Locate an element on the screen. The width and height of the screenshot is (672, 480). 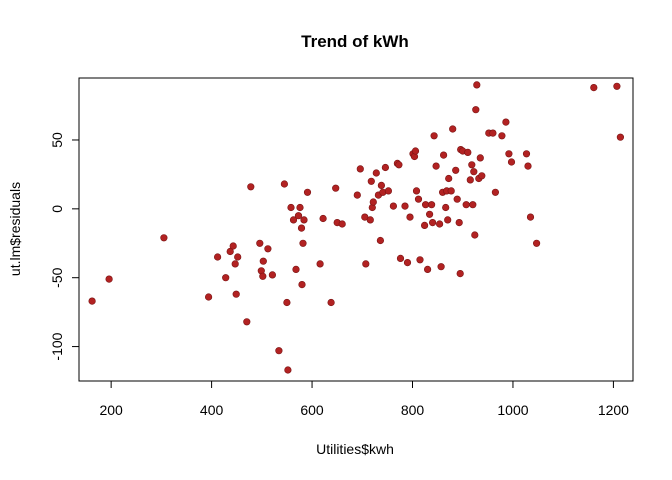
y-tick-label-0: -100 is located at coordinates (57, 346).